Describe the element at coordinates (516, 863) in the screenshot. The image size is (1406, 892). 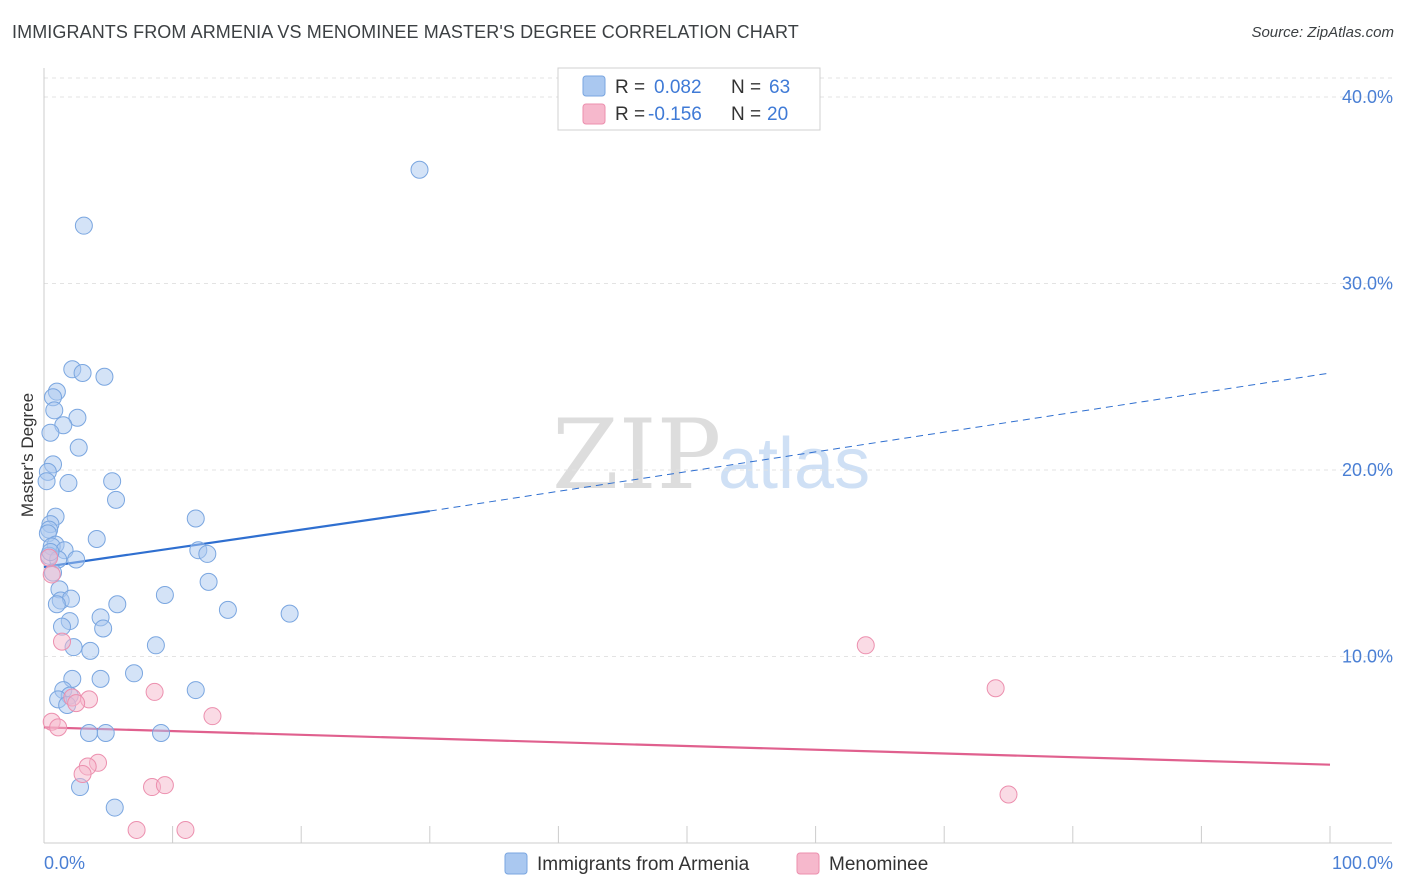
I see `bottom-legend-swatch-armenia` at that location.